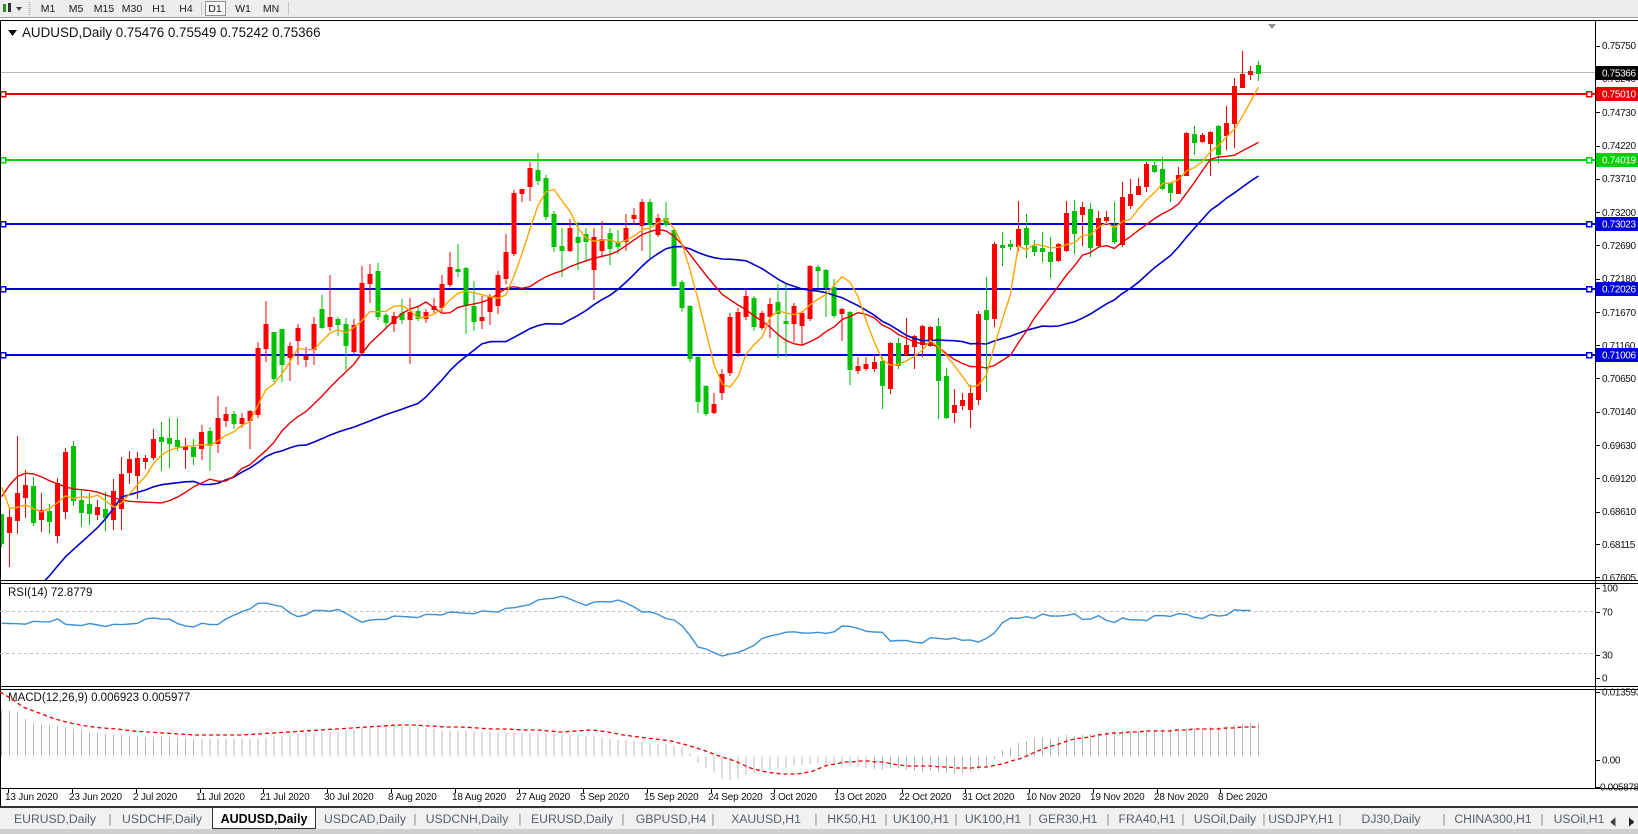  Describe the element at coordinates (671, 797) in the screenshot. I see `svg-text: 15 Sep 2020` at that location.